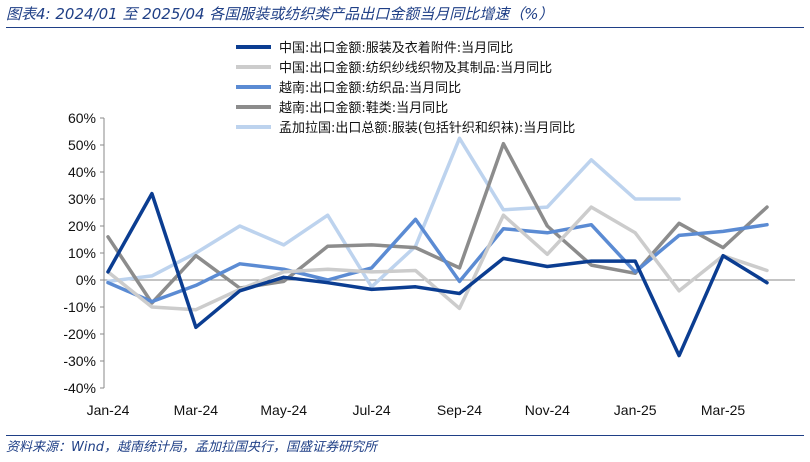 The image size is (810, 462). Describe the element at coordinates (82, 226) in the screenshot. I see `y-tick-label: 20%` at that location.